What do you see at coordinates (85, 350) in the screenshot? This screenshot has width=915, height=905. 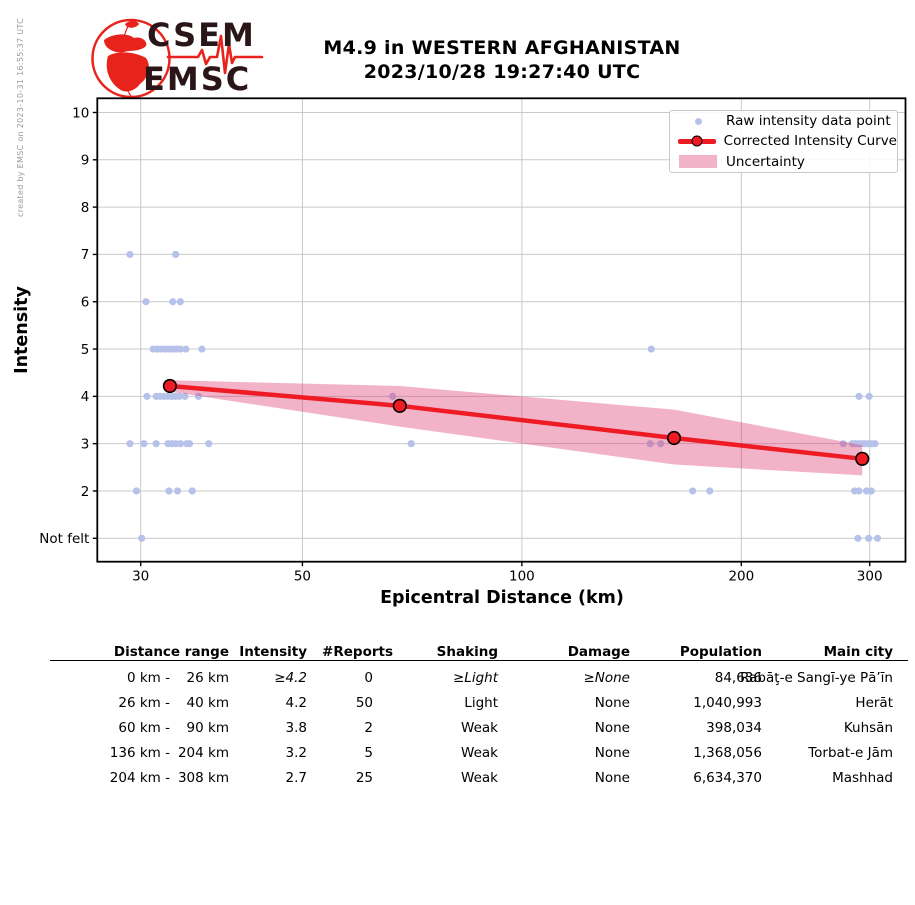 I see `y-tick-label: 5` at bounding box center [85, 350].